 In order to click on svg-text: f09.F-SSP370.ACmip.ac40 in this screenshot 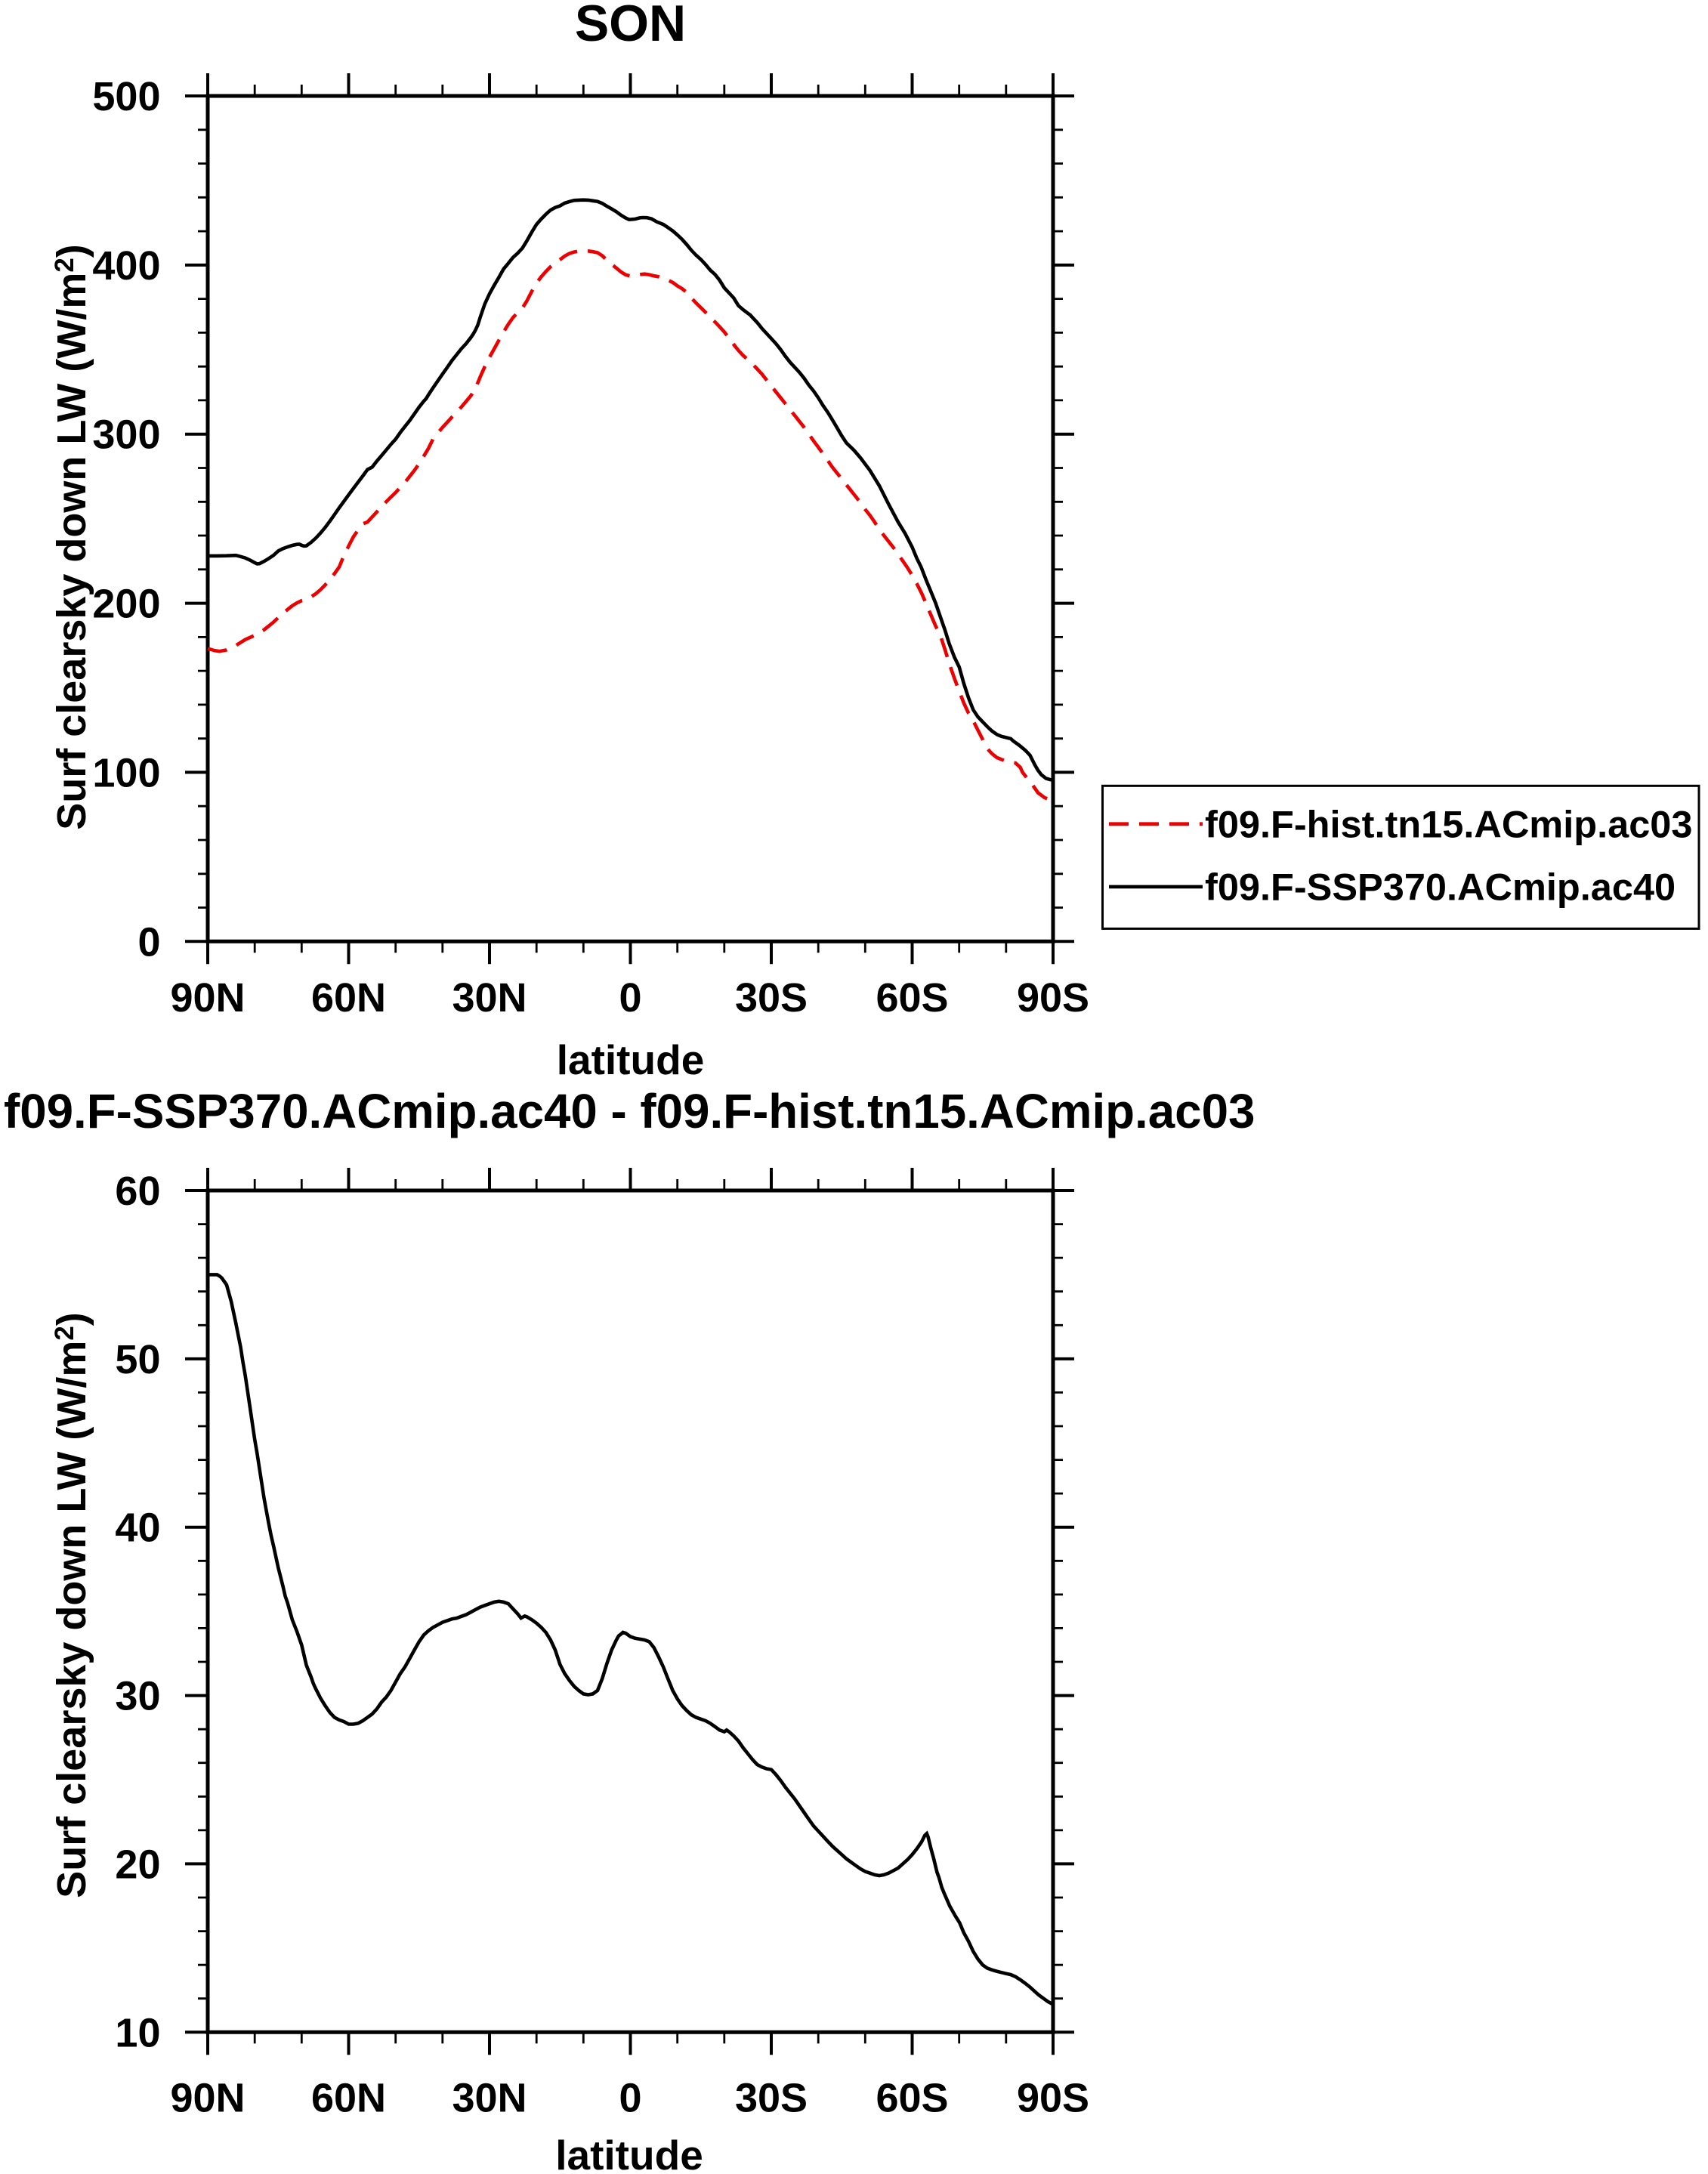, I will do `click(1440, 887)`.